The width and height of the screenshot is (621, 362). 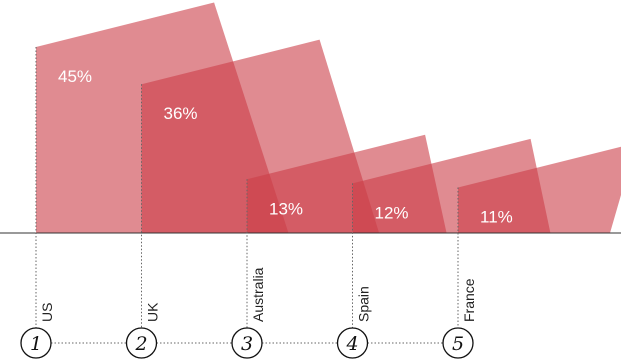 What do you see at coordinates (258, 294) in the screenshot?
I see `category-label-australia: Australia` at bounding box center [258, 294].